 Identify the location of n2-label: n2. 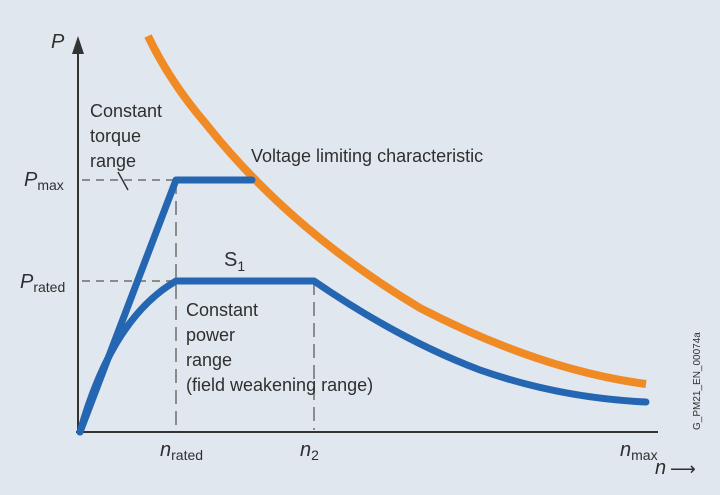
(309, 451).